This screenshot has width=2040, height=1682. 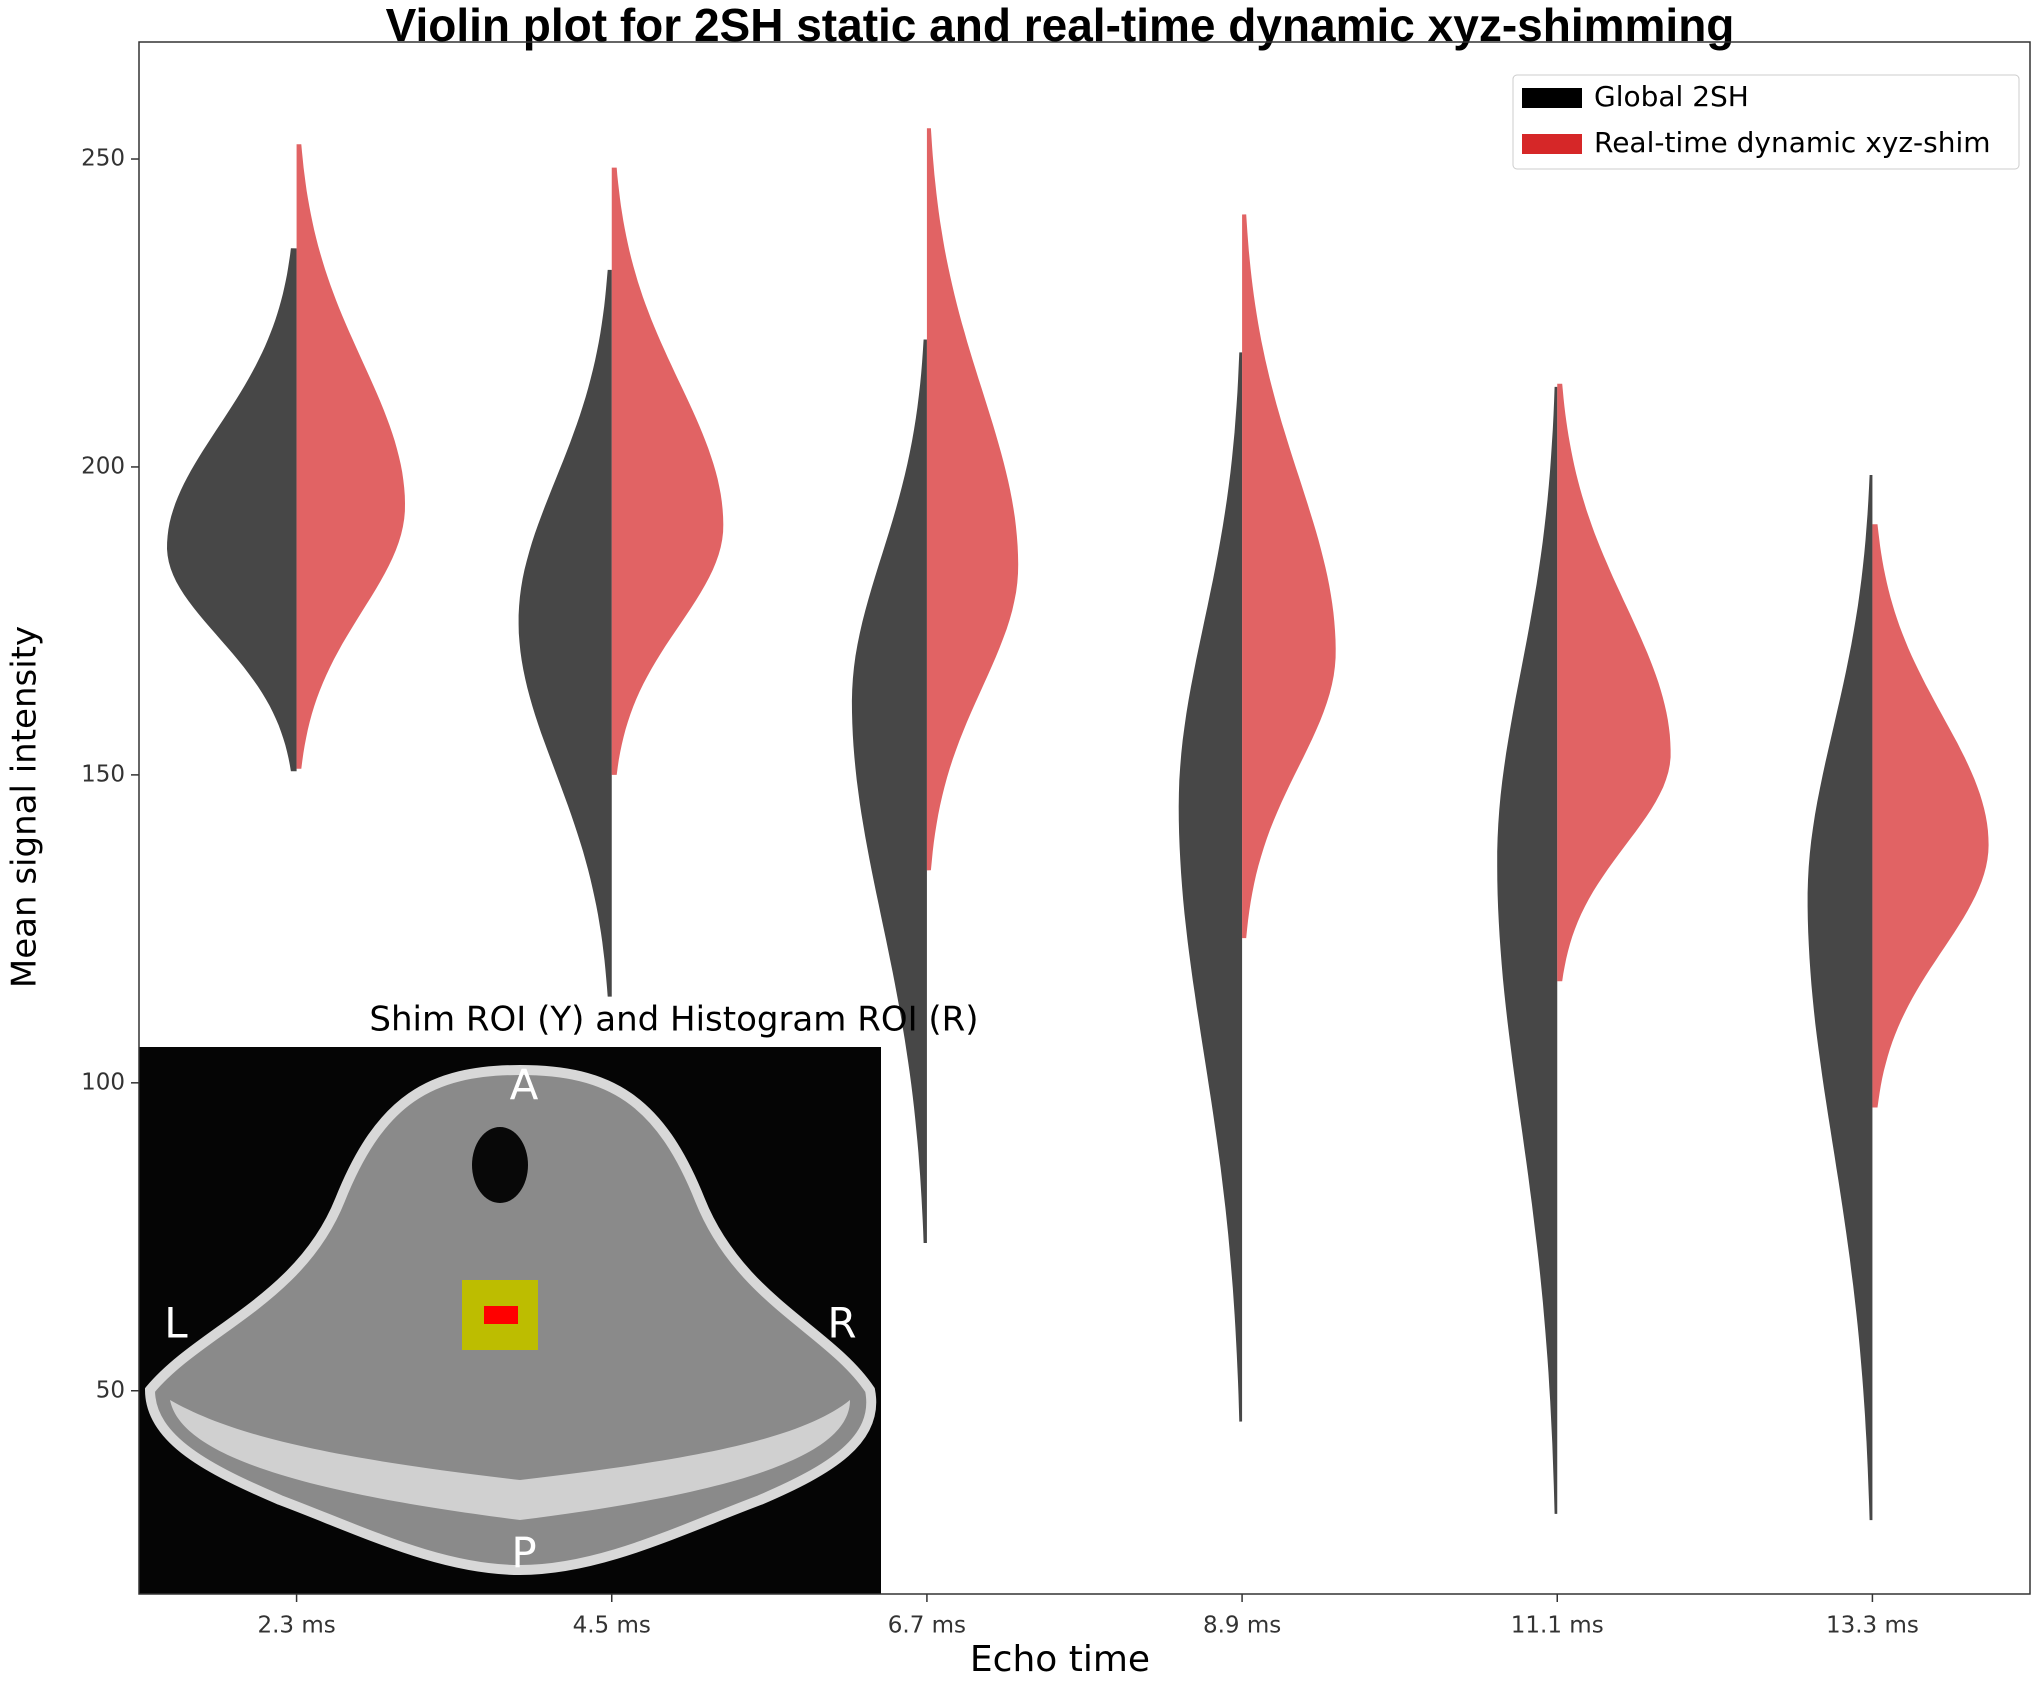 What do you see at coordinates (1557, 1626) in the screenshot?
I see `x-tick-label: 11.1 ms` at bounding box center [1557, 1626].